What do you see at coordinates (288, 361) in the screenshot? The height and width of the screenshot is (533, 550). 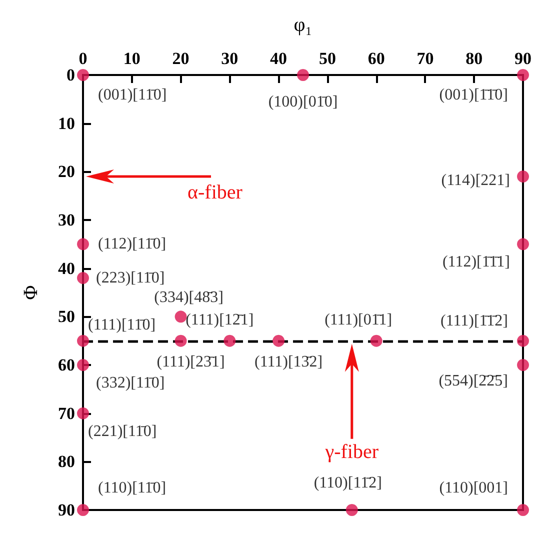 I see `data-label: (111)[13̄2]` at bounding box center [288, 361].